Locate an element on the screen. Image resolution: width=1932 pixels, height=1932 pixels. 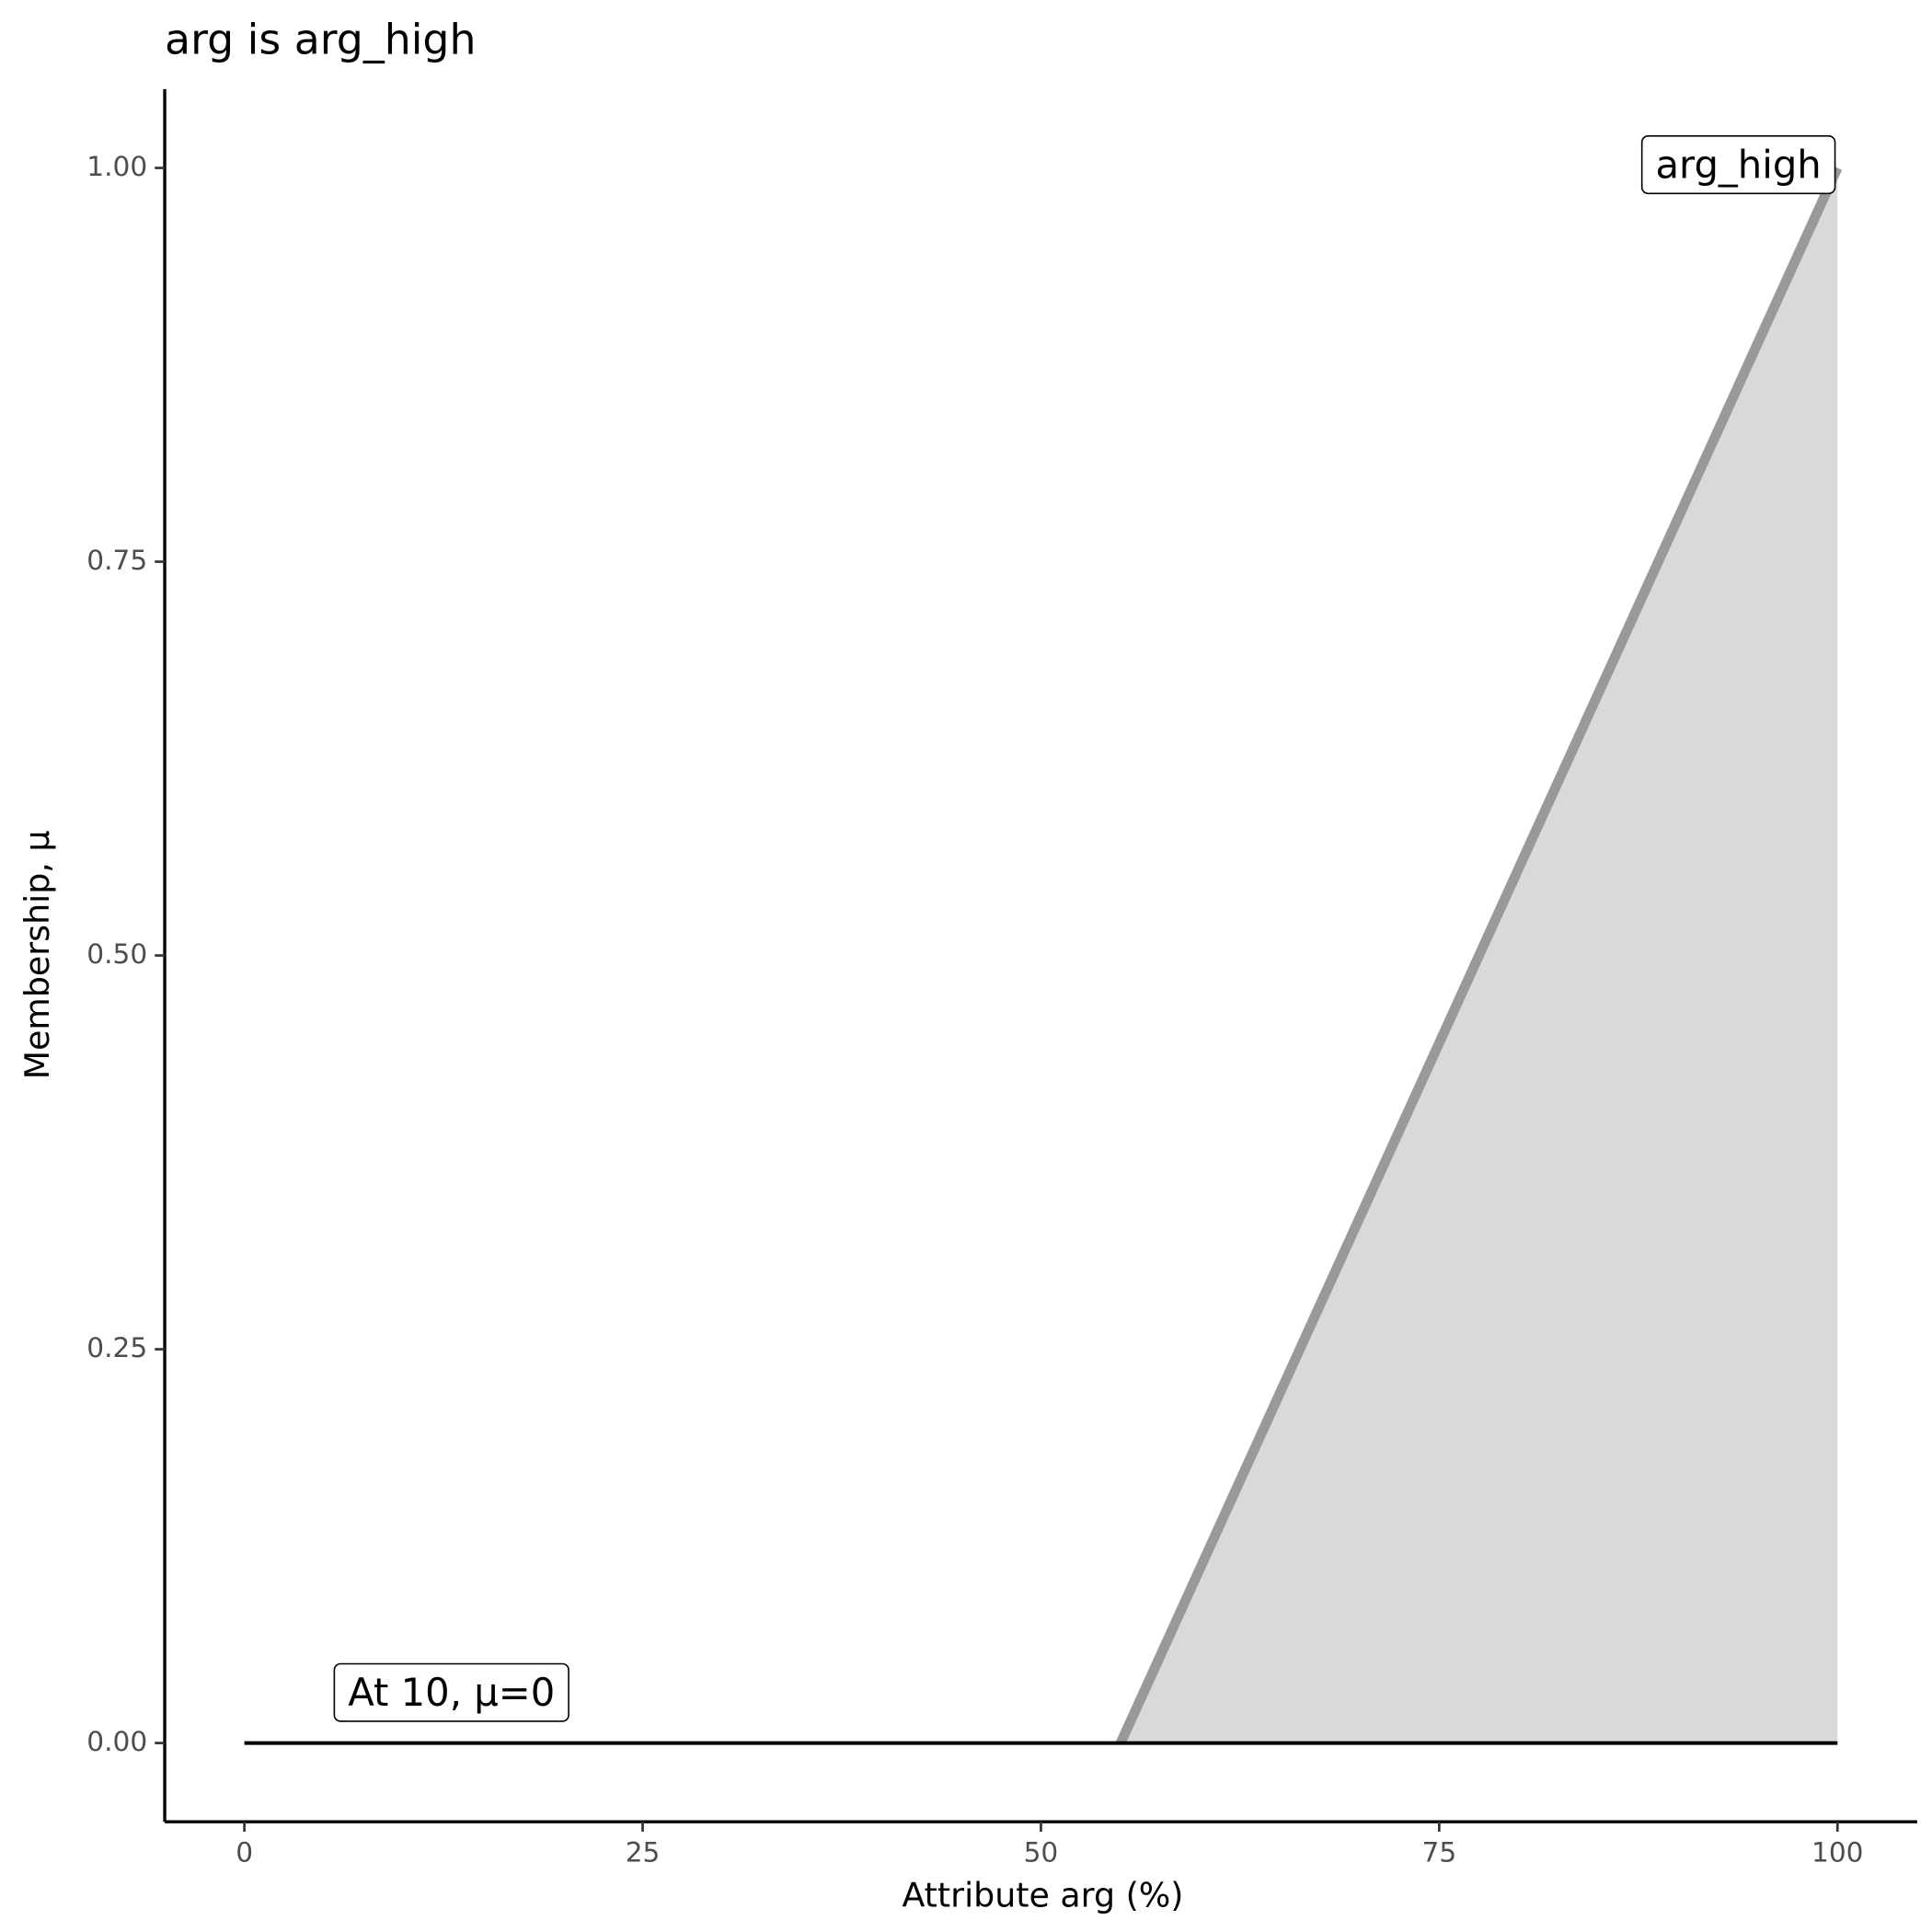
x-axis-title: Attribute arg (%) is located at coordinates (1042, 1895).